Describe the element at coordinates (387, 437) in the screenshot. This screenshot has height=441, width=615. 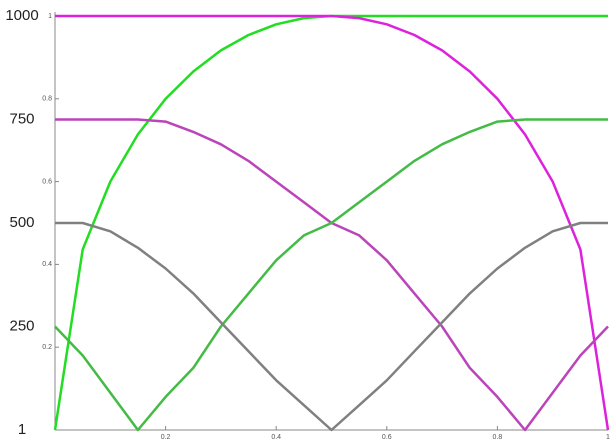
I see `x-tick-label: 0.6` at that location.